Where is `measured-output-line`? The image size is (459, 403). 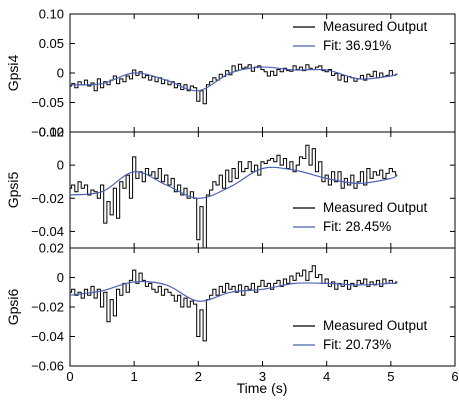
measured-output-line is located at coordinates (234, 84).